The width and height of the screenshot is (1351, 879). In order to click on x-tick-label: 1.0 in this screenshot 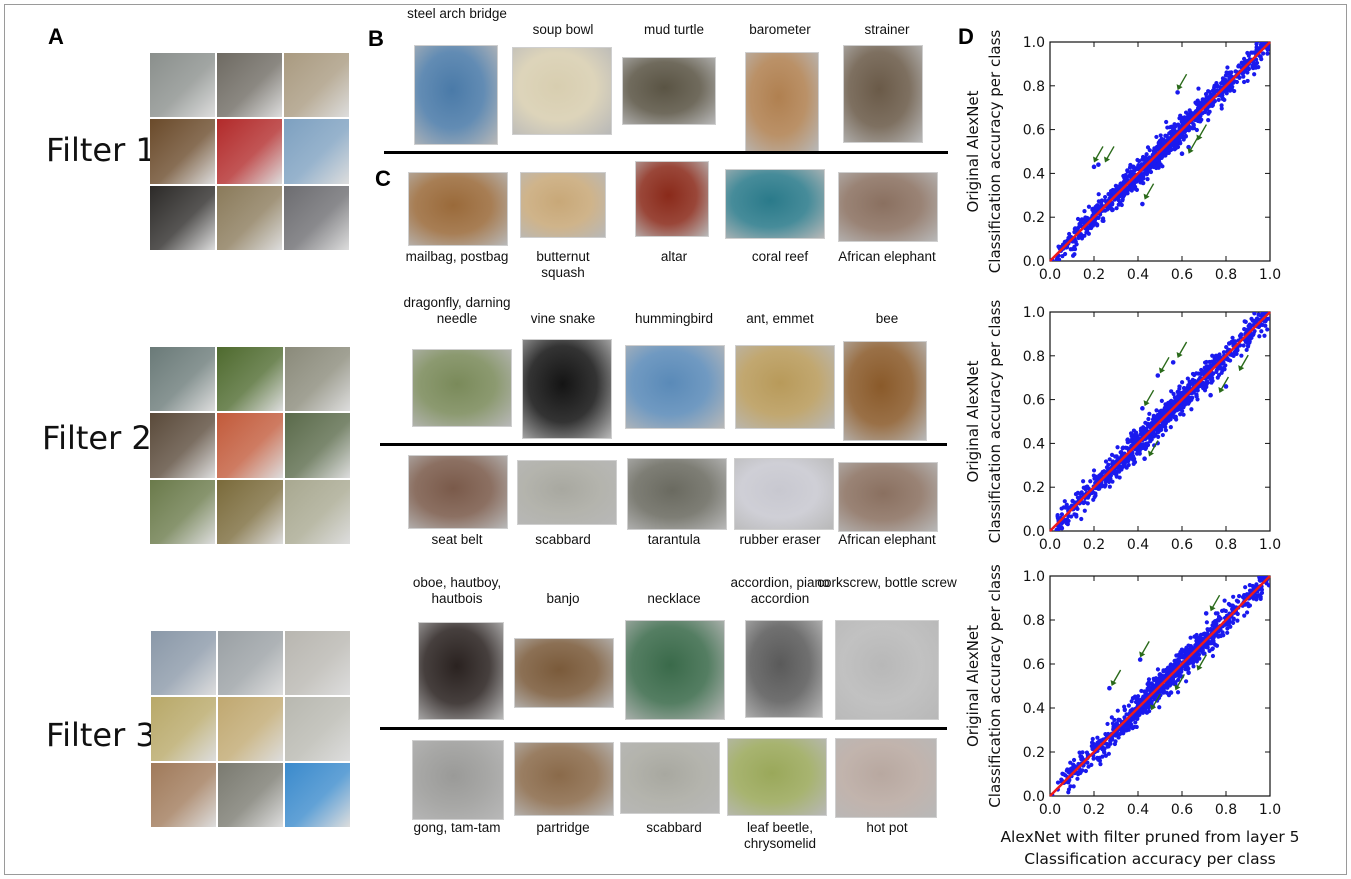, I will do `click(1270, 810)`.